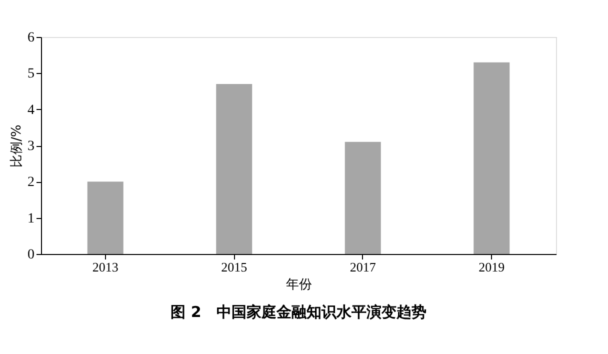 This screenshot has width=608, height=354. What do you see at coordinates (298, 312) in the screenshot?
I see `text: 图 2 中国家庭金融知识水平演变趋势` at bounding box center [298, 312].